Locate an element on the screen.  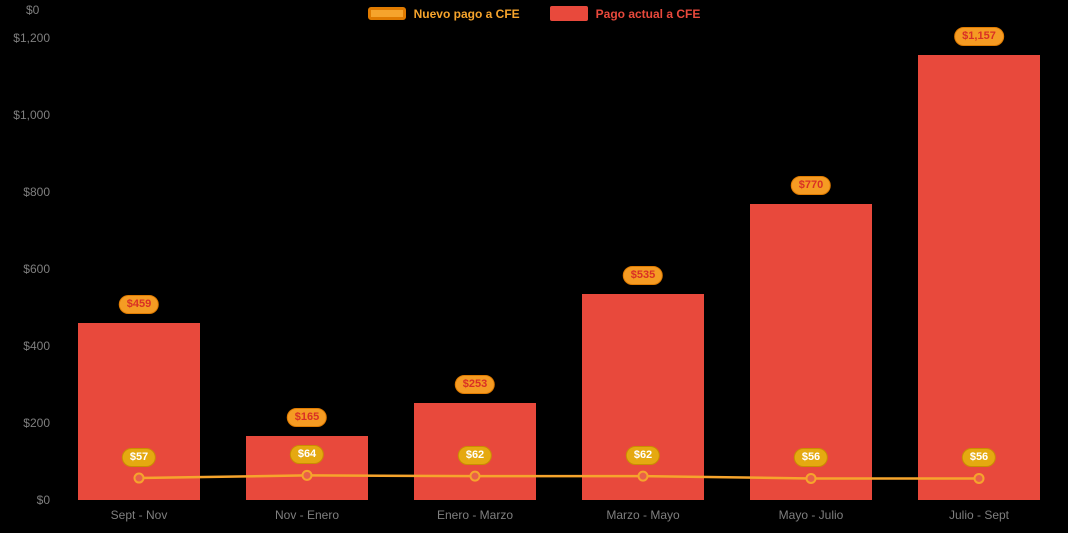
line-path is located at coordinates (558, 477).